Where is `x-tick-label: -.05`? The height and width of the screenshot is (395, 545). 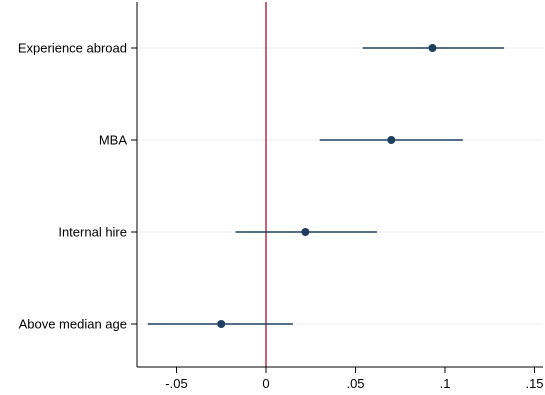 x-tick-label: -.05 is located at coordinates (176, 383).